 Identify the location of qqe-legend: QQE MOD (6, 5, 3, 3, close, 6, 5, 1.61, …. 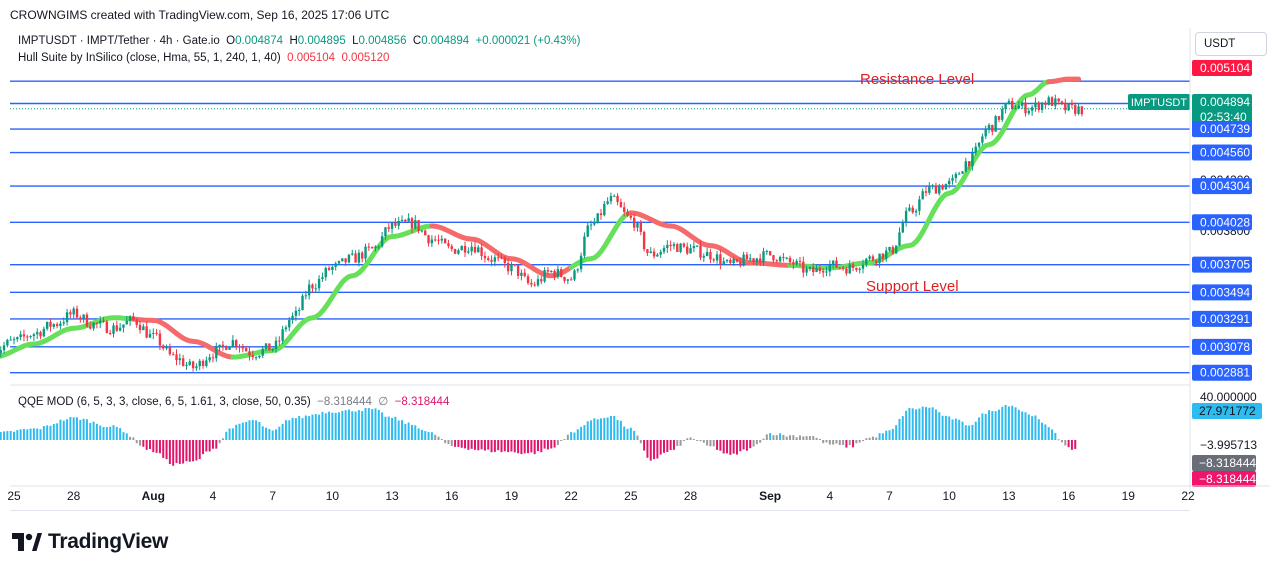
(233, 401).